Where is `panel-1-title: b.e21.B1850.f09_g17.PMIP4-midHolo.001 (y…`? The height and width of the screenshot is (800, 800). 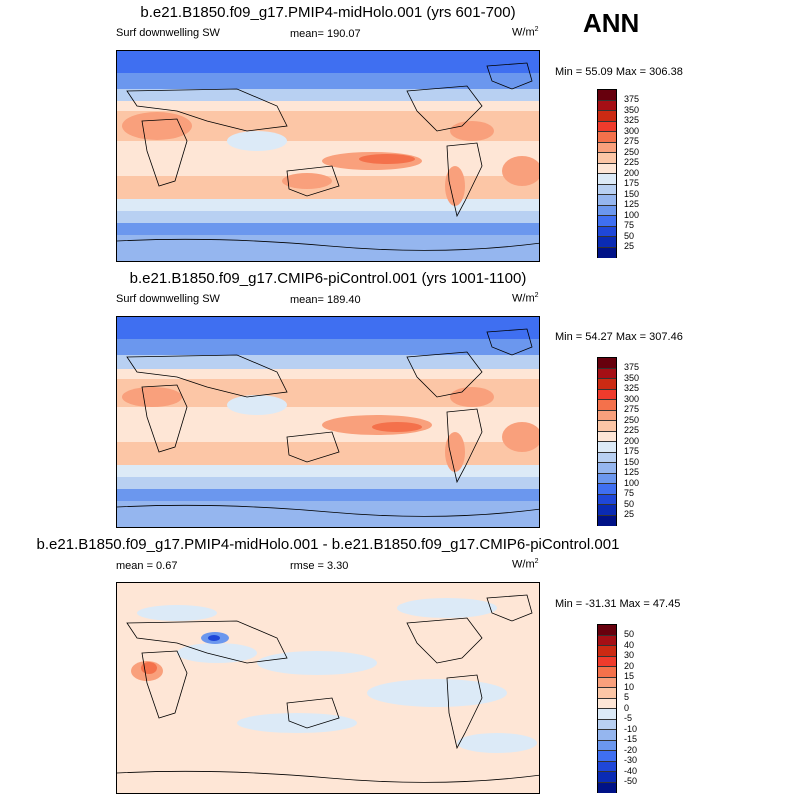
panel-1-title: b.e21.B1850.f09_g17.PMIP4-midHolo.001 (y… is located at coordinates (328, 12).